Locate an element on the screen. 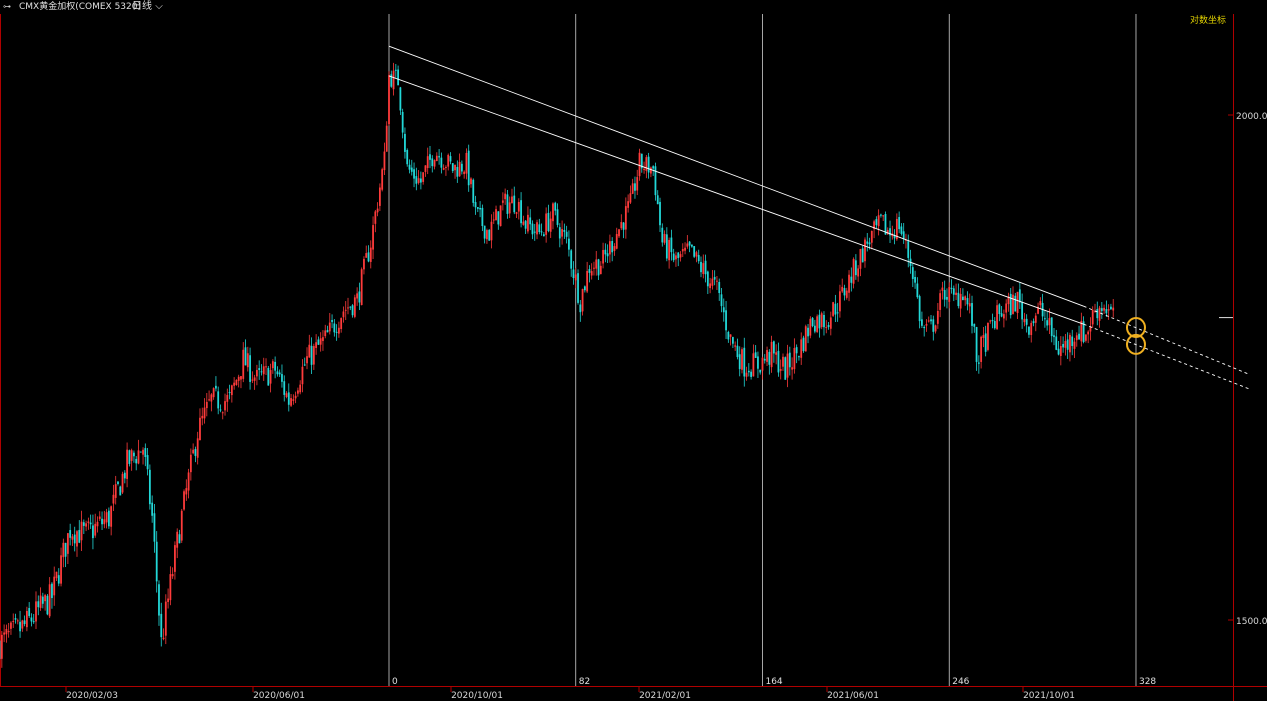 The image size is (1267, 701). period-selector: 日线 ⌵ is located at coordinates (147, 7).